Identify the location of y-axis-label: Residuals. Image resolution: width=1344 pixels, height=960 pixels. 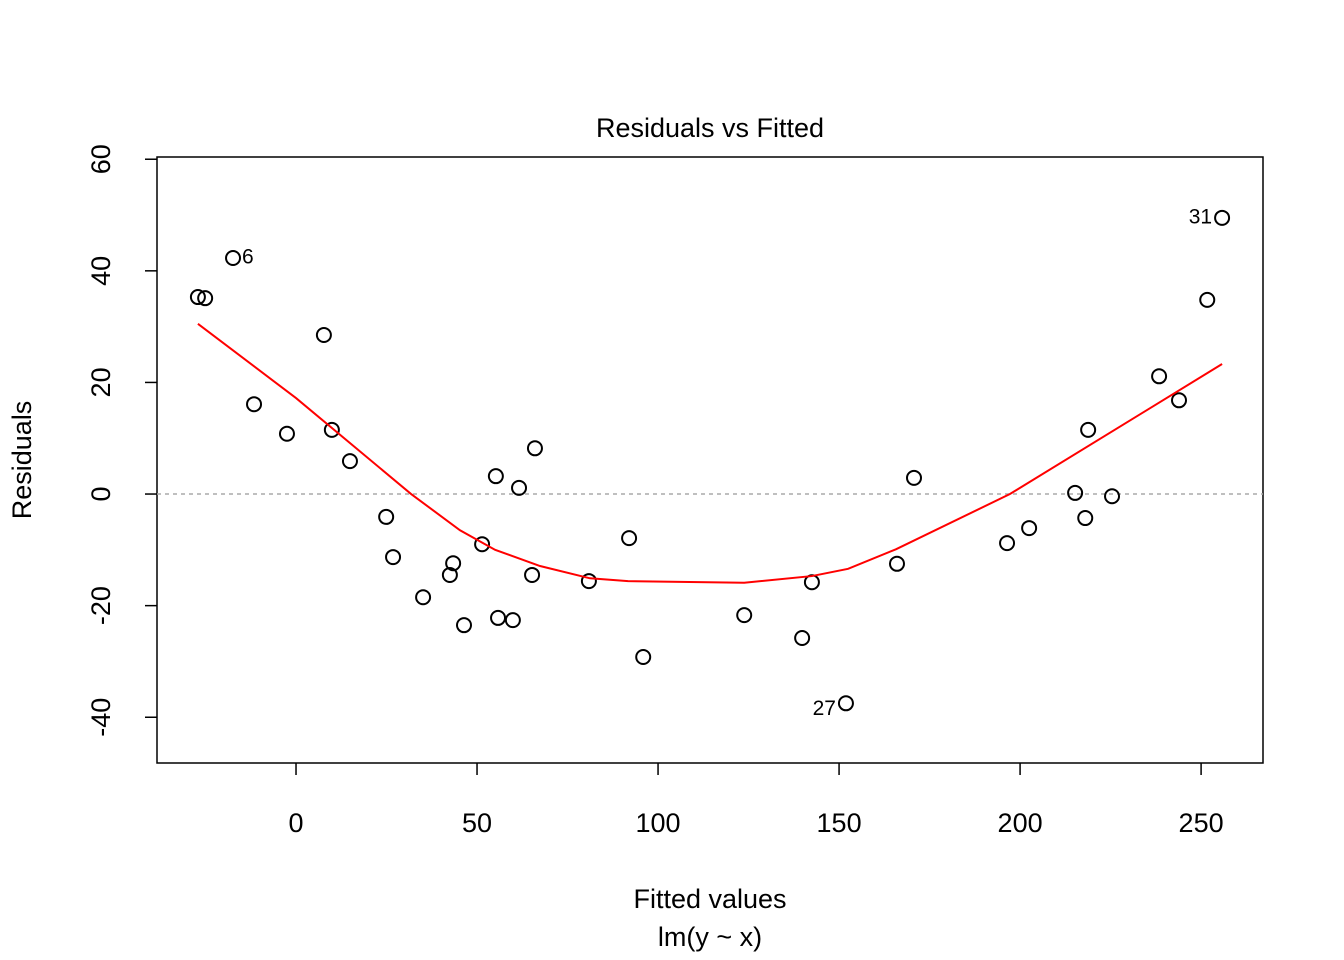
(22, 460).